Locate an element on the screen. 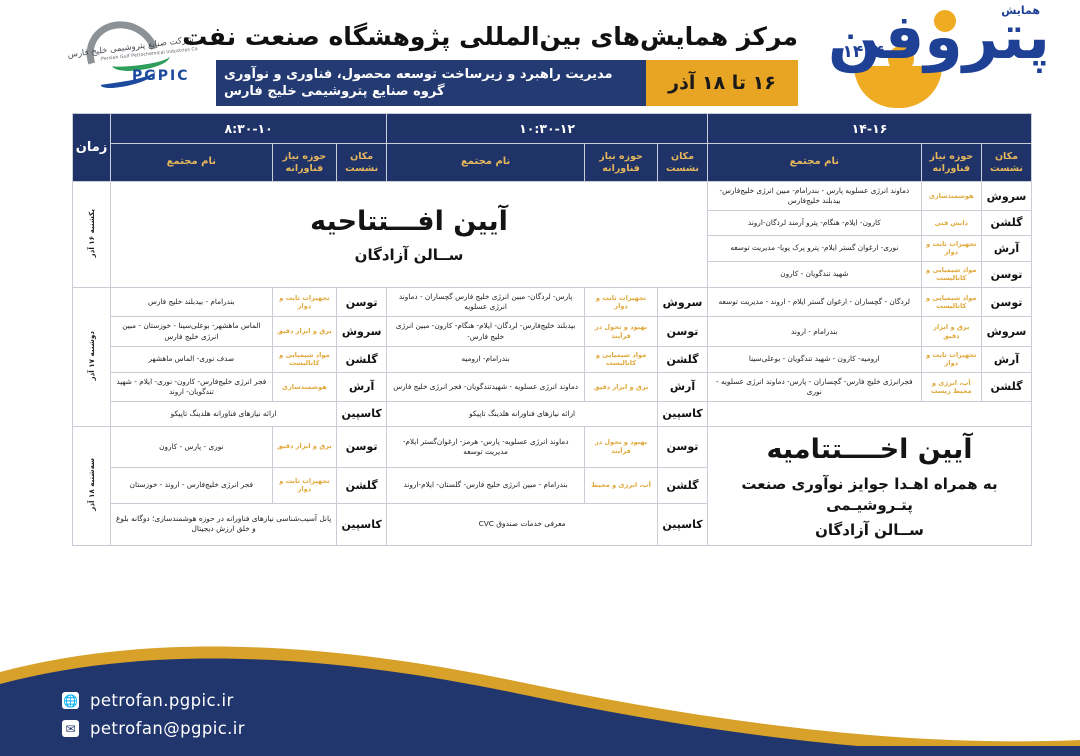  day2-s2-r4-place: آرش is located at coordinates (683, 387).